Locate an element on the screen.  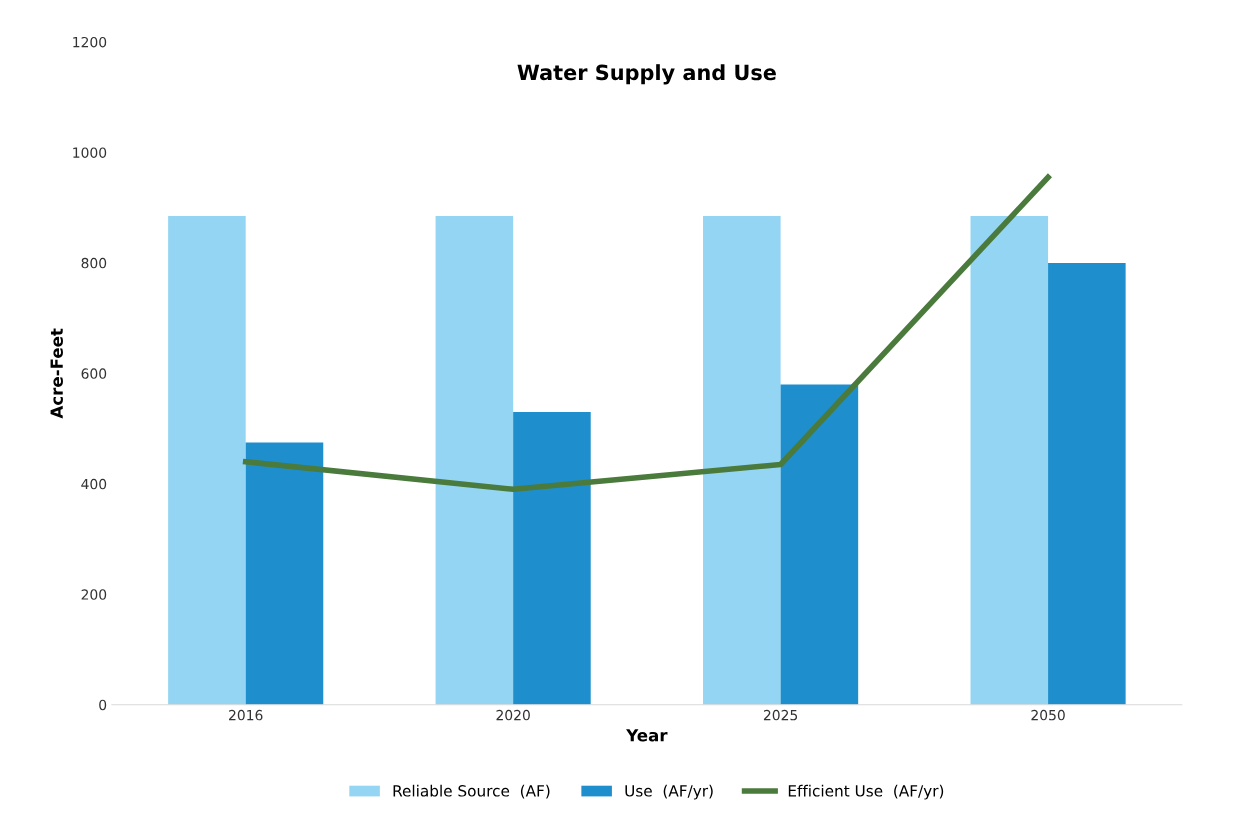
legend-label: Reliable Source (AF) is located at coordinates (471, 791).